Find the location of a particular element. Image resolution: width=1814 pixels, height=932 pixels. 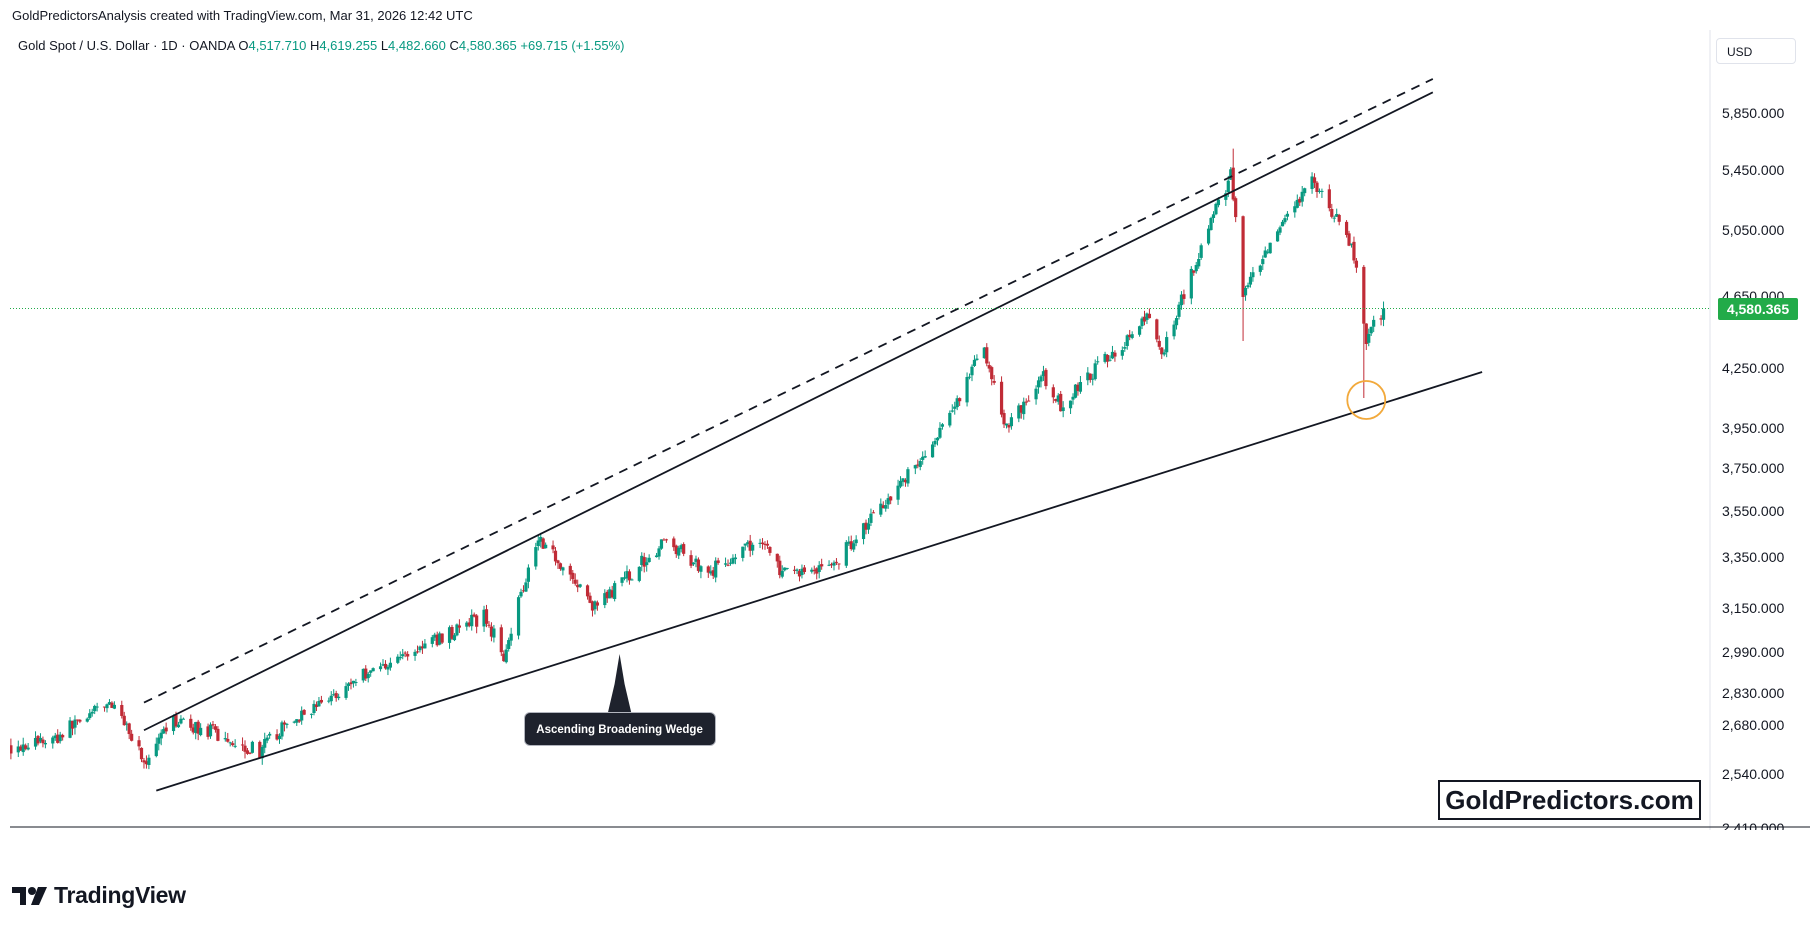

highlight-circle is located at coordinates (1366, 400).